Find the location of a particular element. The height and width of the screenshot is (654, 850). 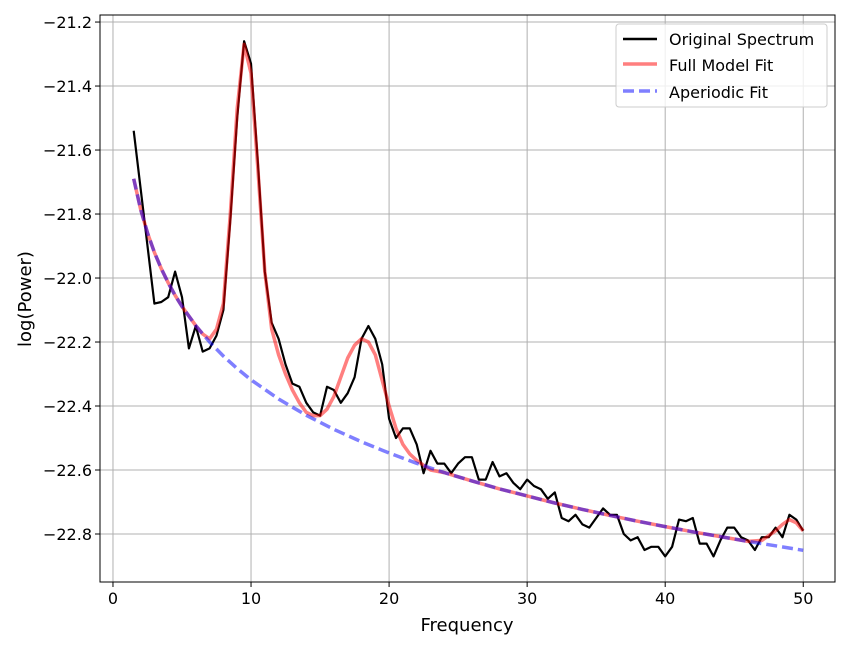

y-tick-label: −21.6 is located at coordinates (67, 150).